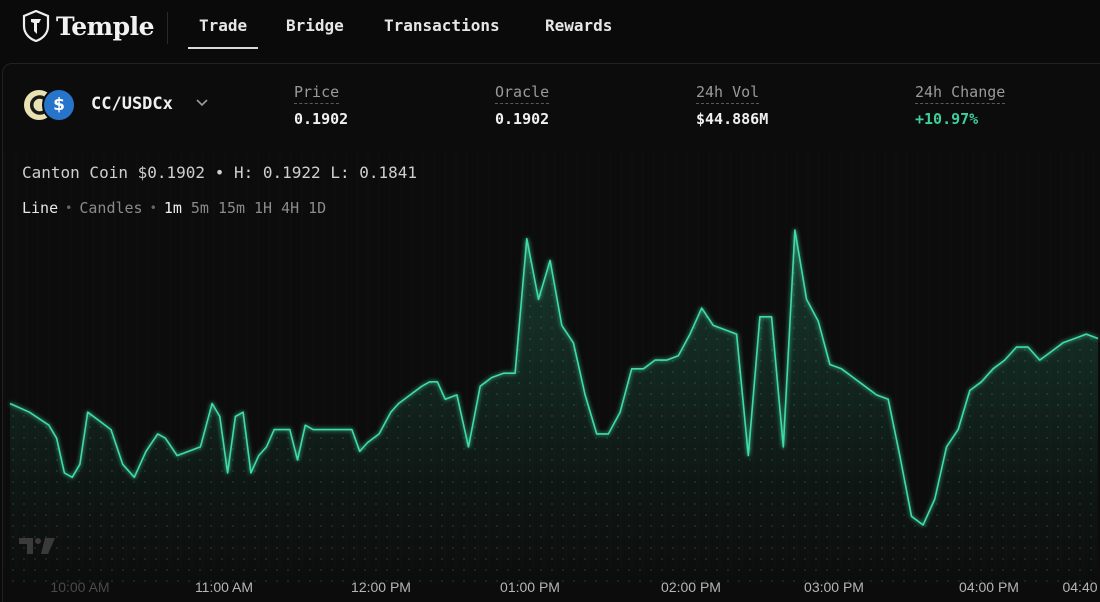 This screenshot has width=1100, height=602. I want to click on x-tick-label: 02:00 PM, so click(691, 587).